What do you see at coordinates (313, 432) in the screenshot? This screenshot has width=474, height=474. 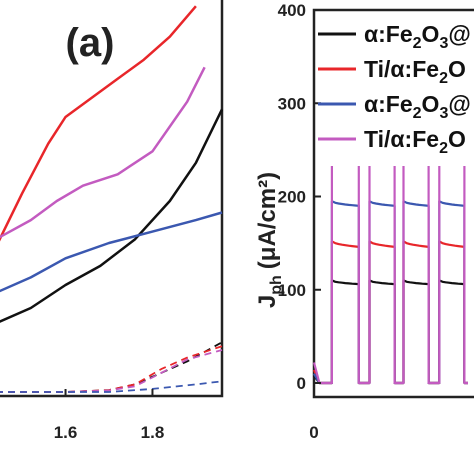 I see `x-tick-label: 0` at bounding box center [313, 432].